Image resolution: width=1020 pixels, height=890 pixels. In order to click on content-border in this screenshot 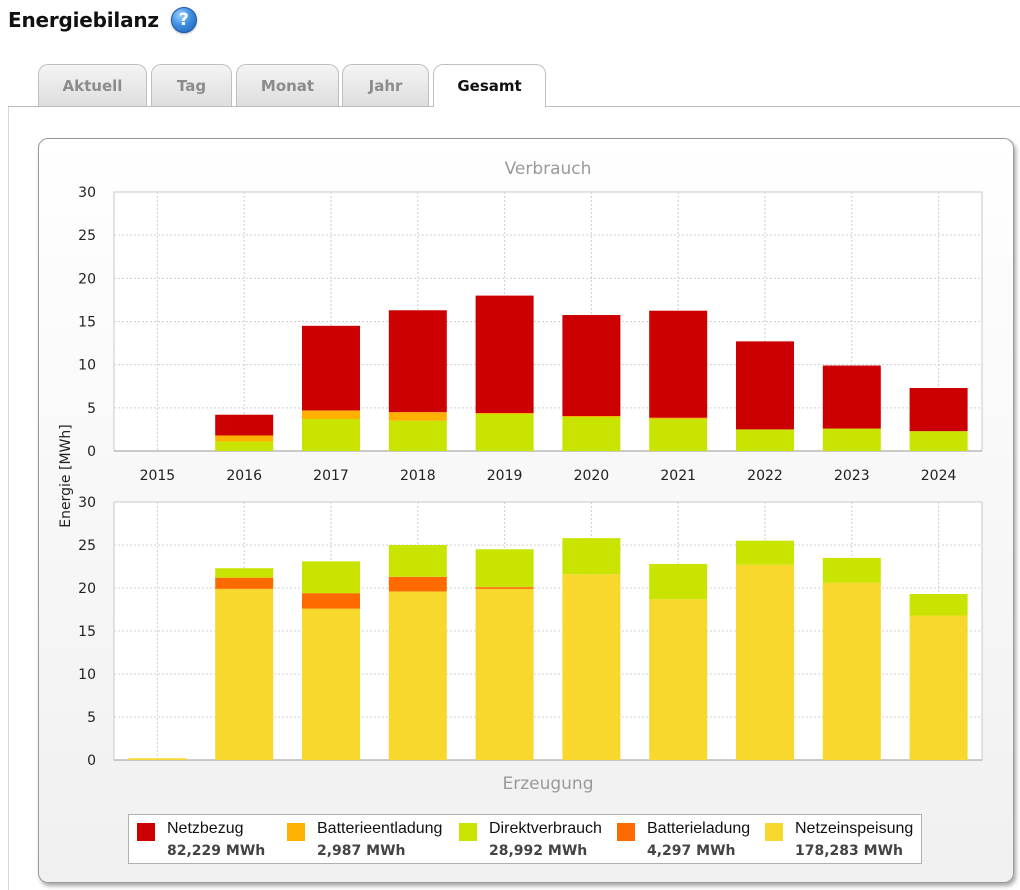, I will do `click(8, 498)`.